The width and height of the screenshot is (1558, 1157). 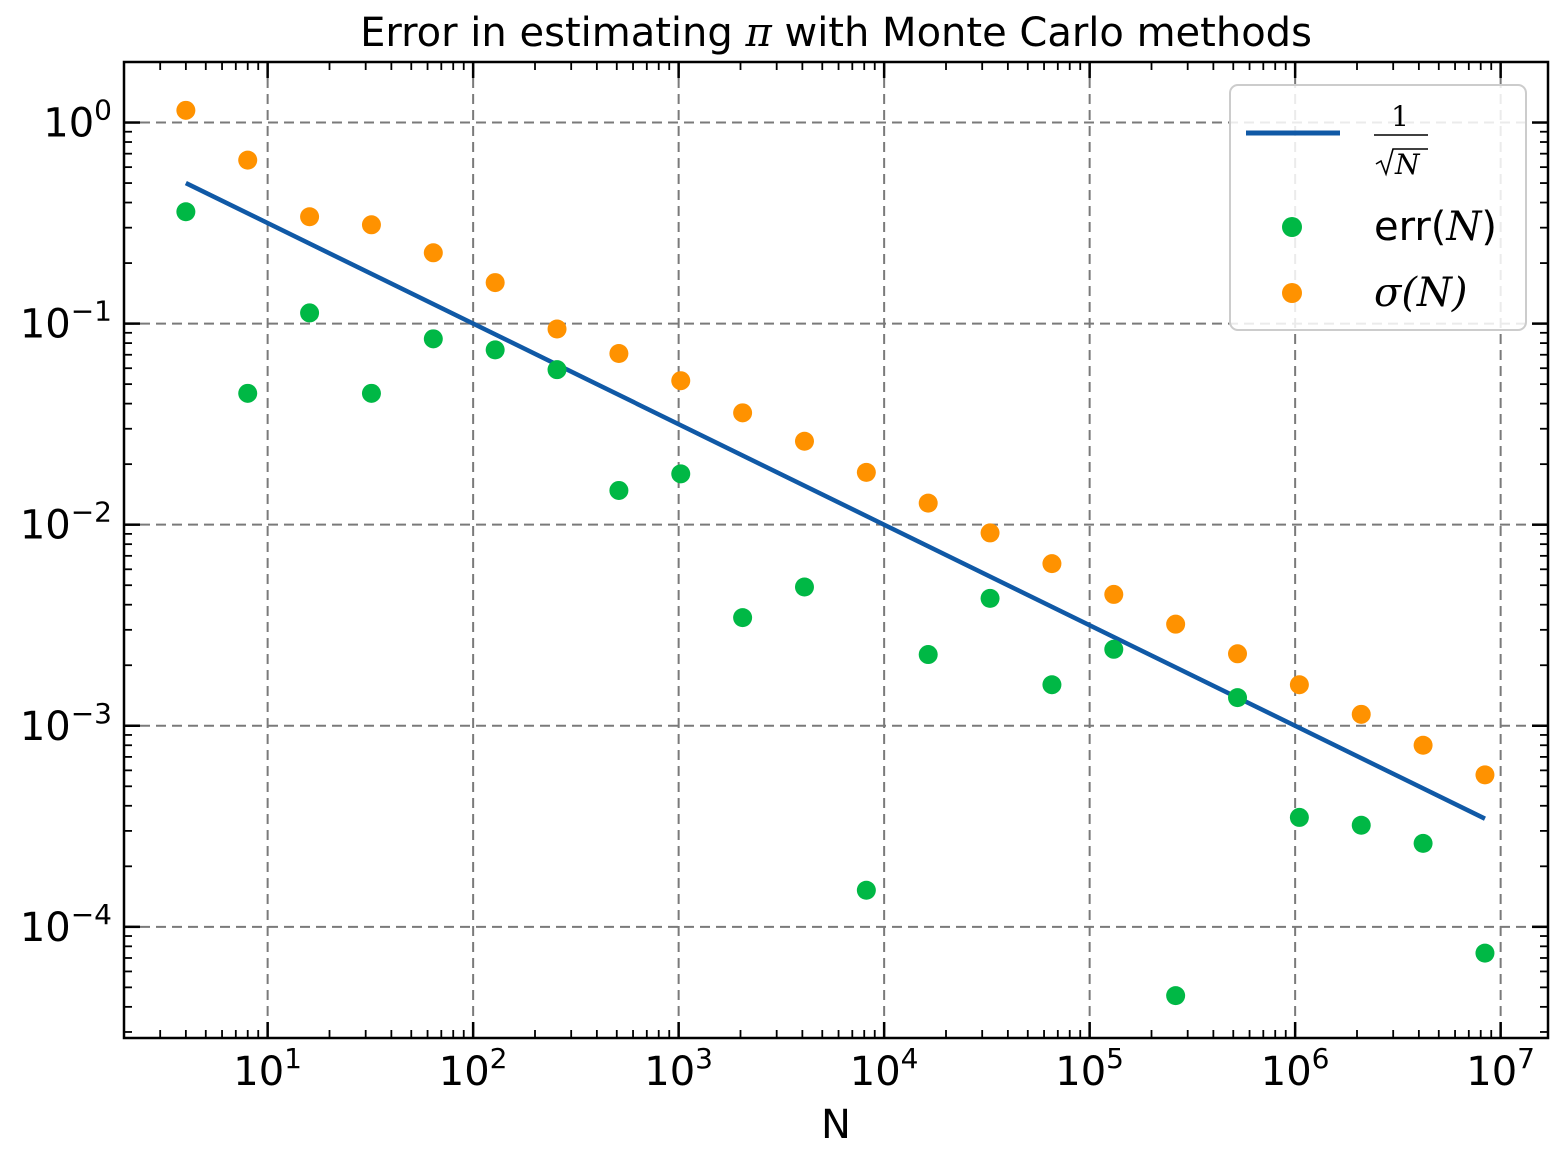 I want to click on legend-sigma-swatch, so click(x=1292, y=293).